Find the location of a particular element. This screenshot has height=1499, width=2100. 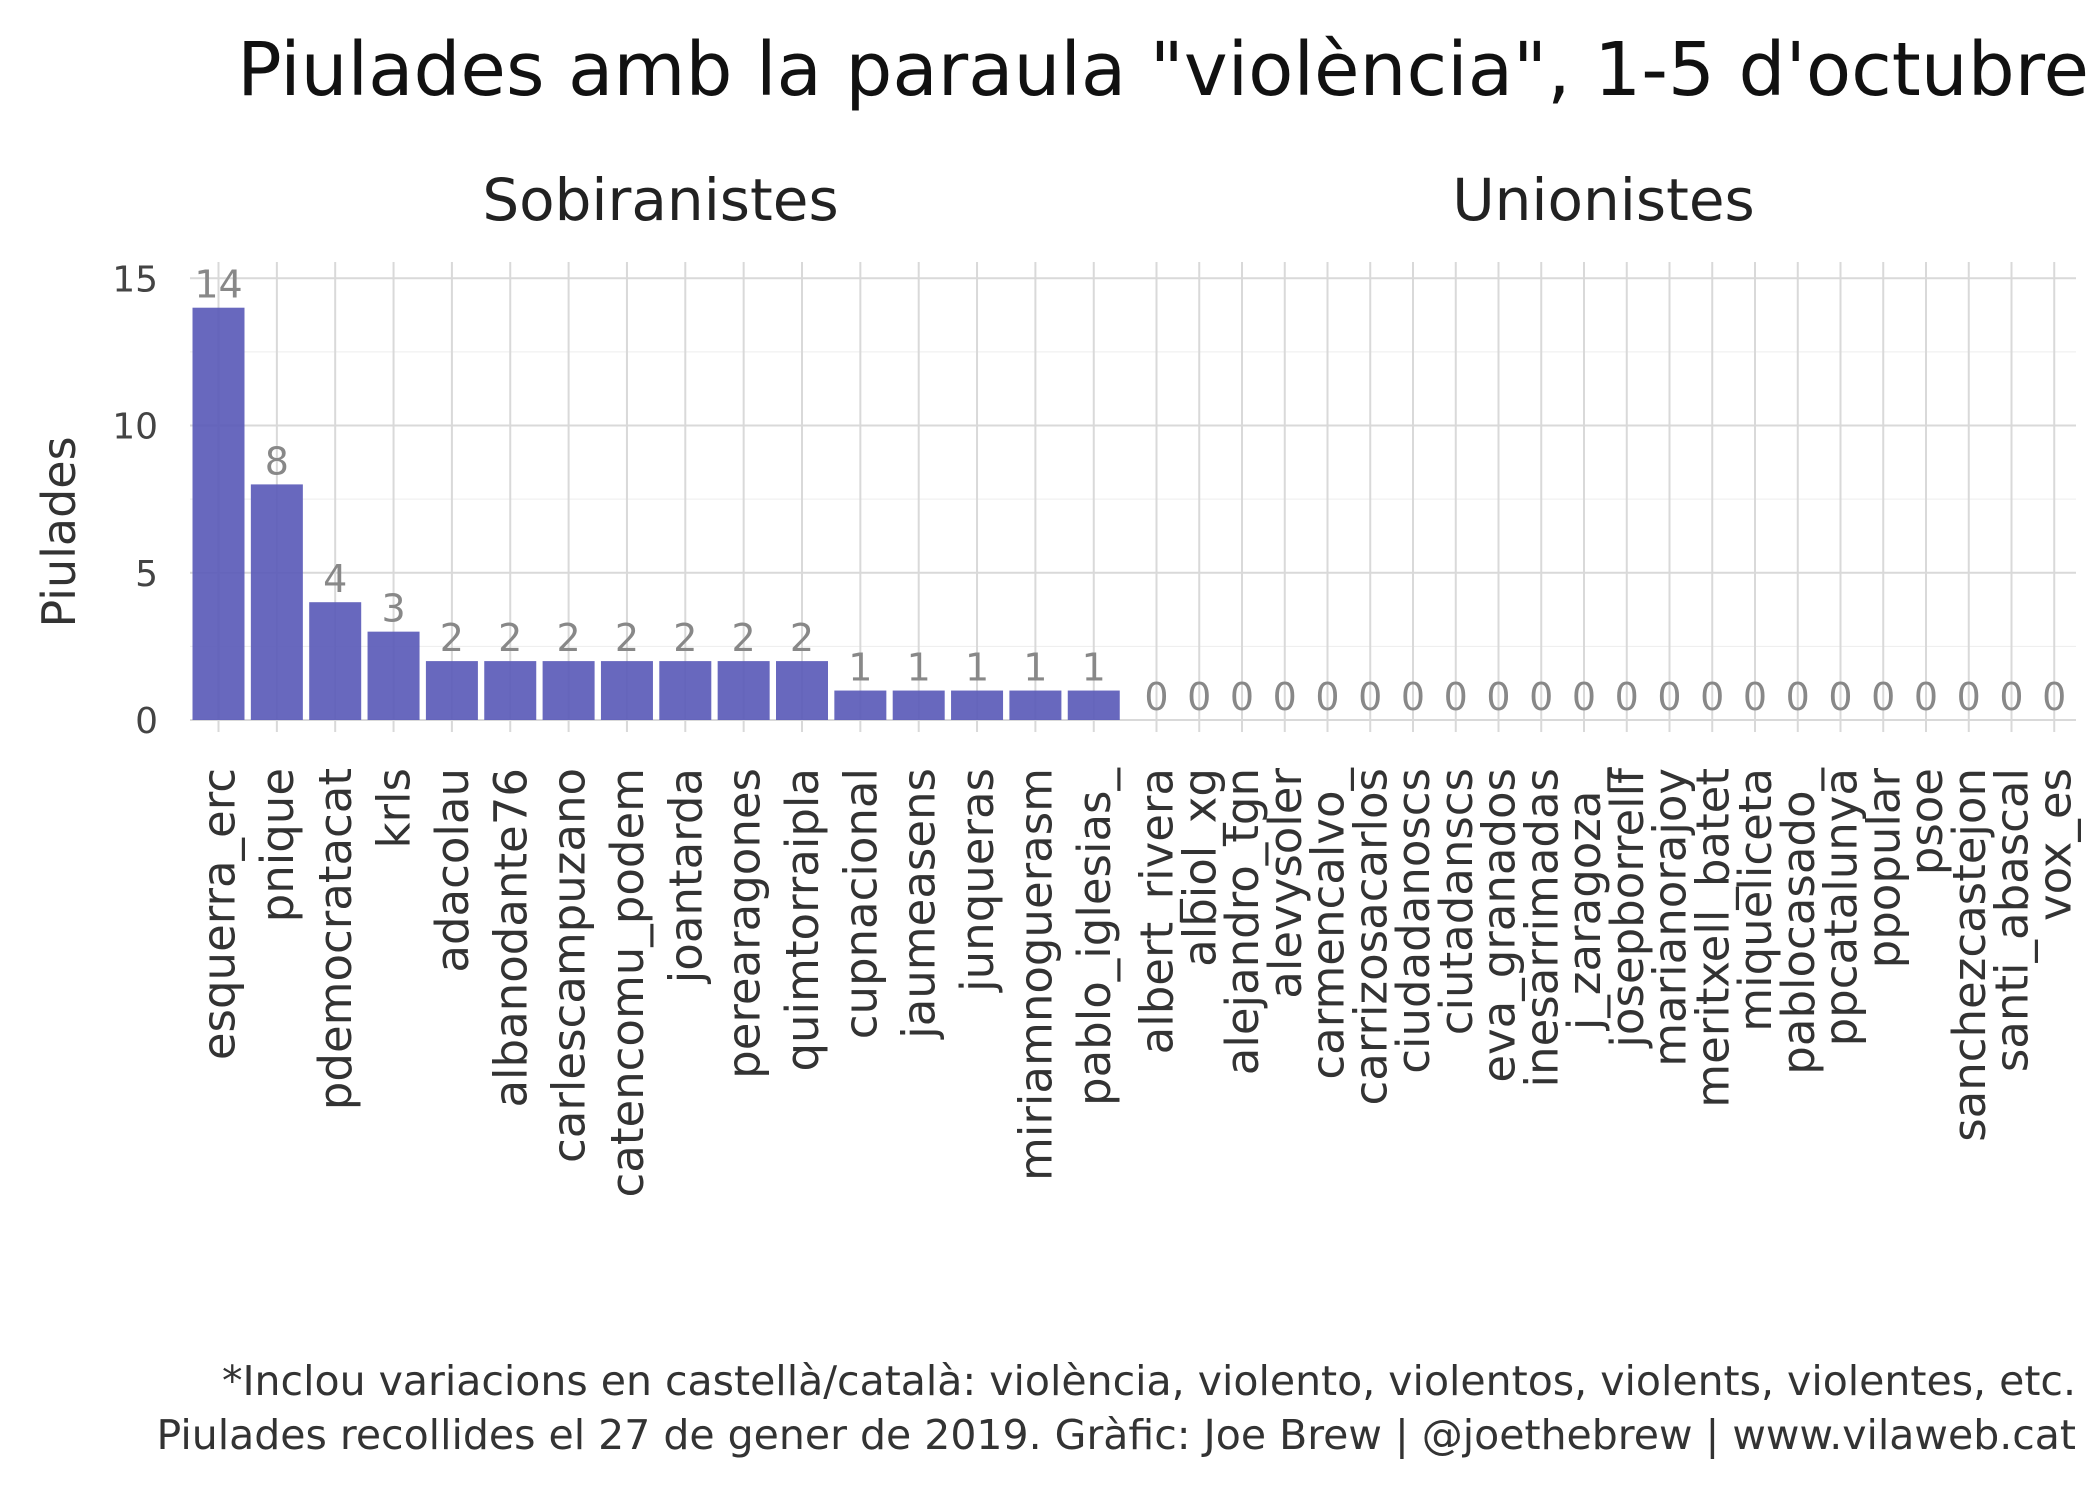

value-label-quimtorraipla: 2 is located at coordinates (802, 638).